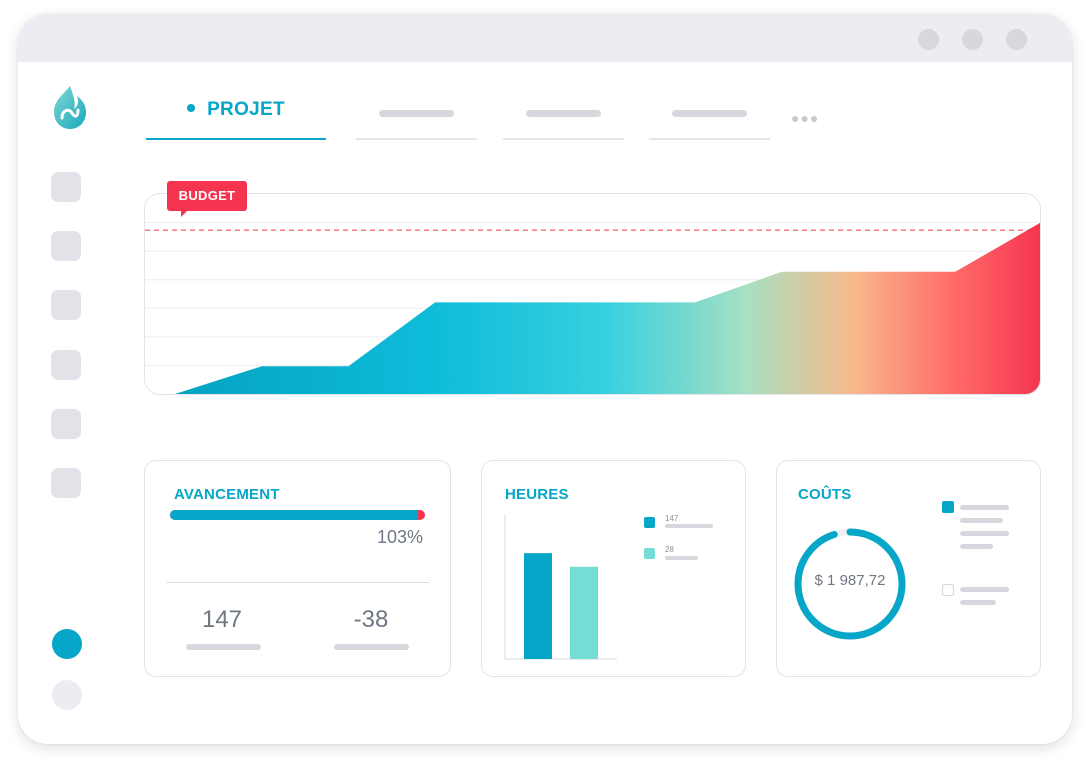 The width and height of the screenshot is (1090, 766). I want to click on tab-4-placeholder, so click(709, 113).